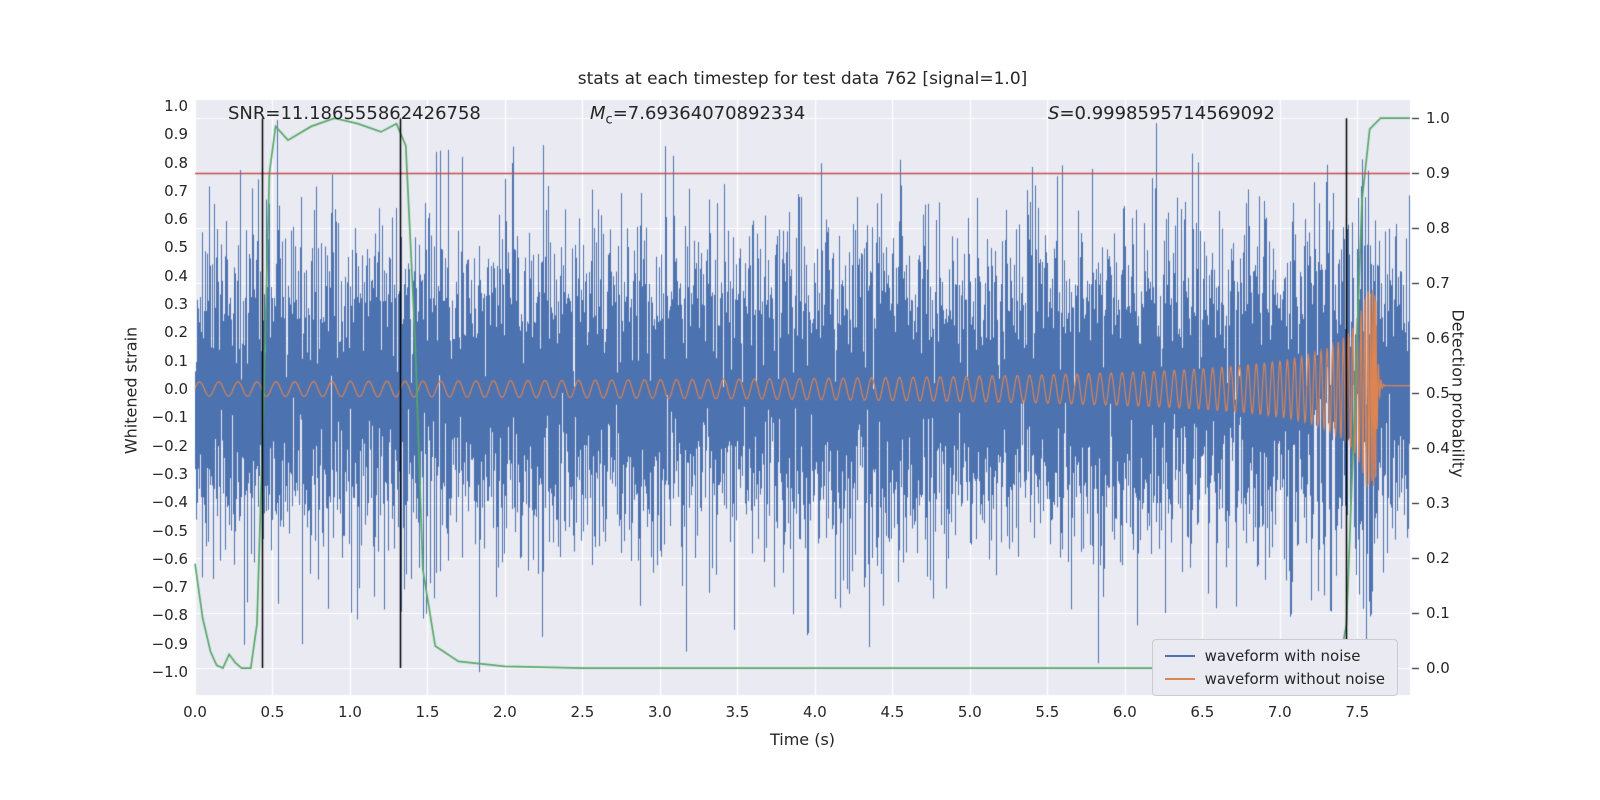  I want to click on y-right-tick-label: 0.0, so click(1438, 668).